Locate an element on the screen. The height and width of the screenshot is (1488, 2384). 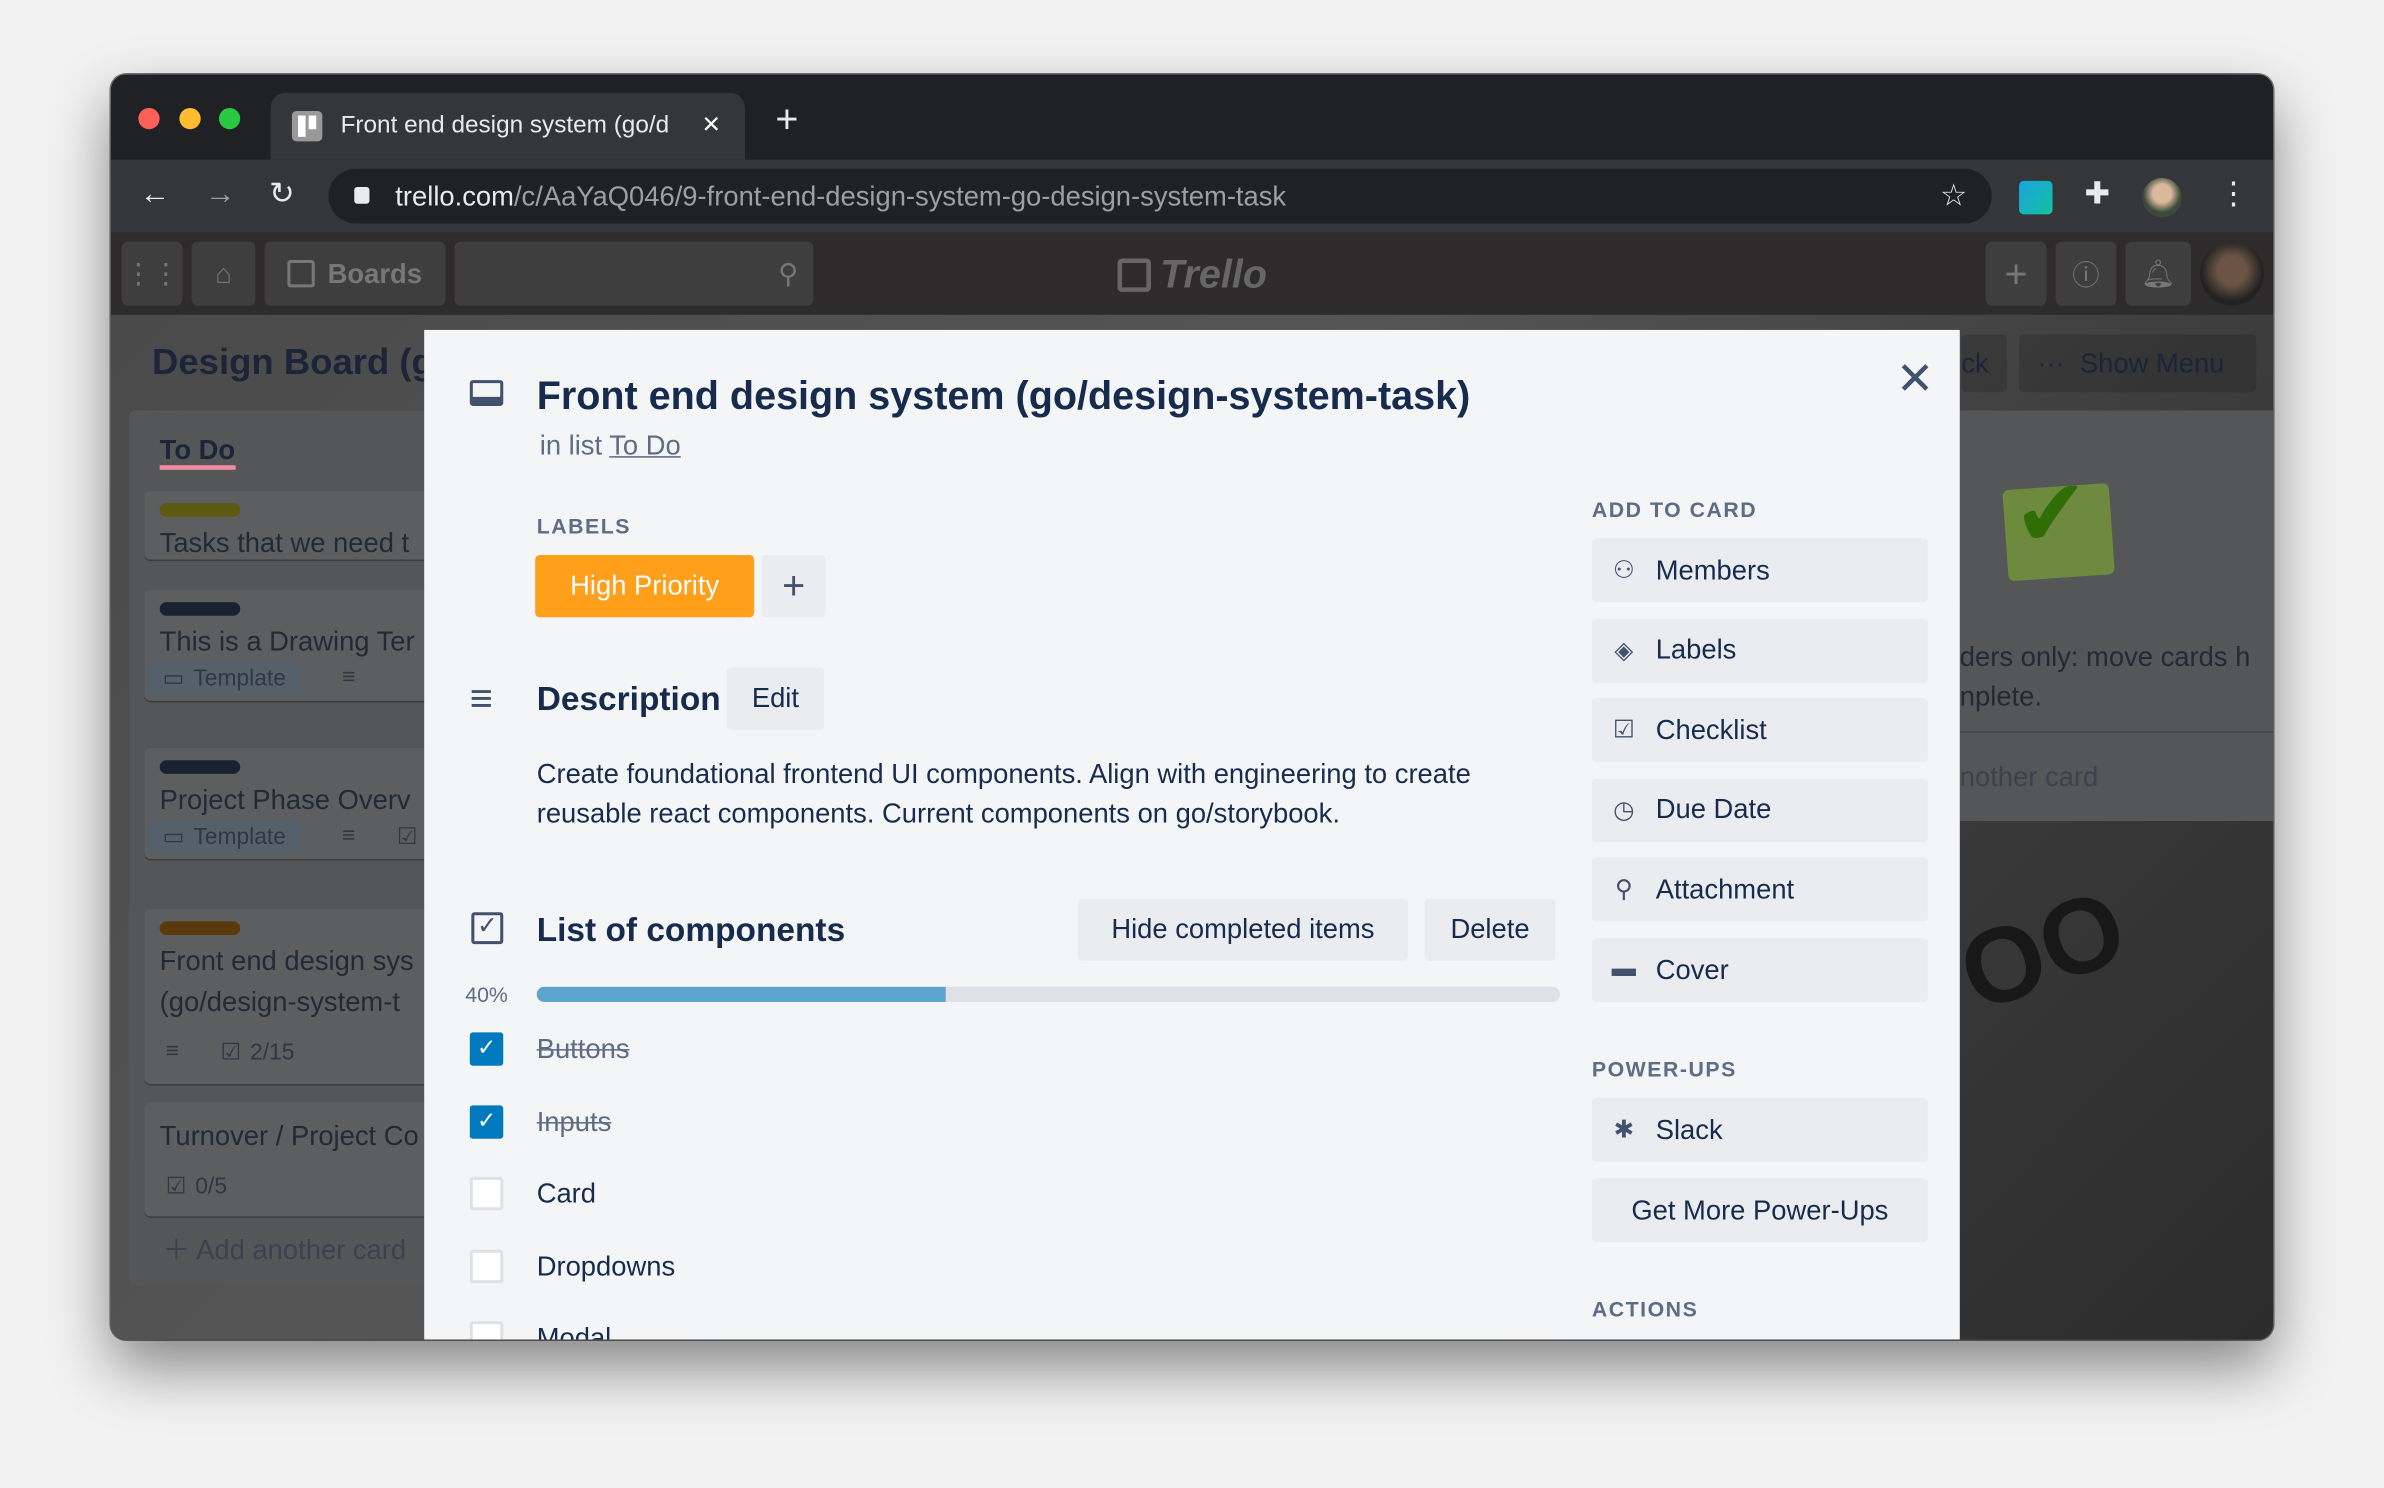
sidebar-button-members: ⚇ Members is located at coordinates (1759, 570).